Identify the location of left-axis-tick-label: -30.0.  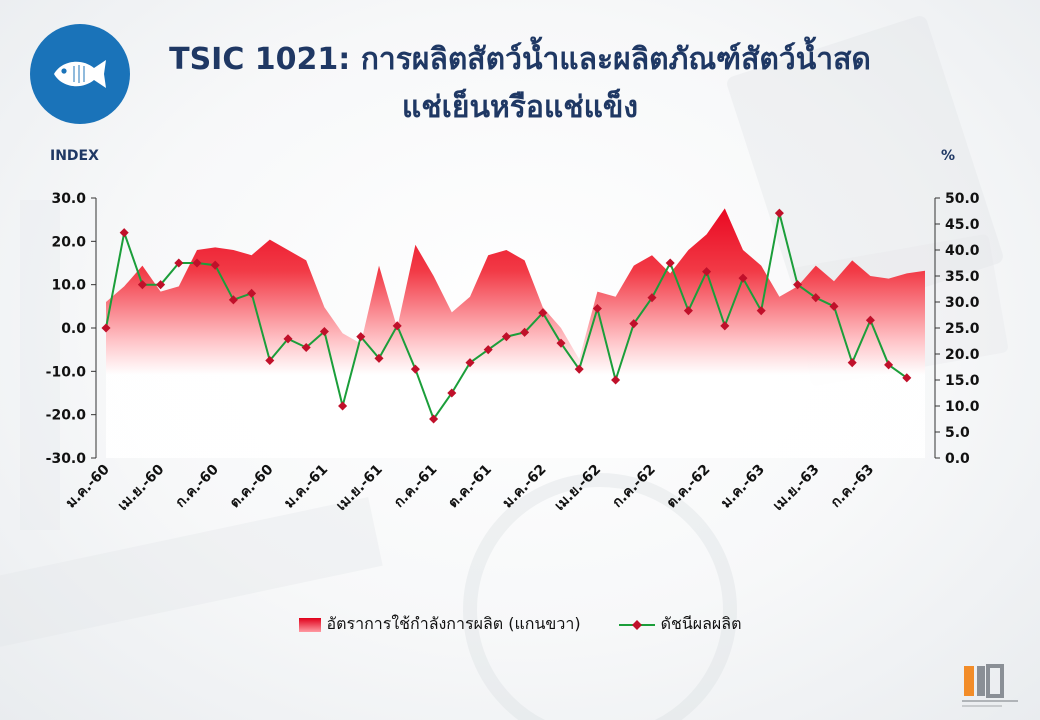
(66, 459).